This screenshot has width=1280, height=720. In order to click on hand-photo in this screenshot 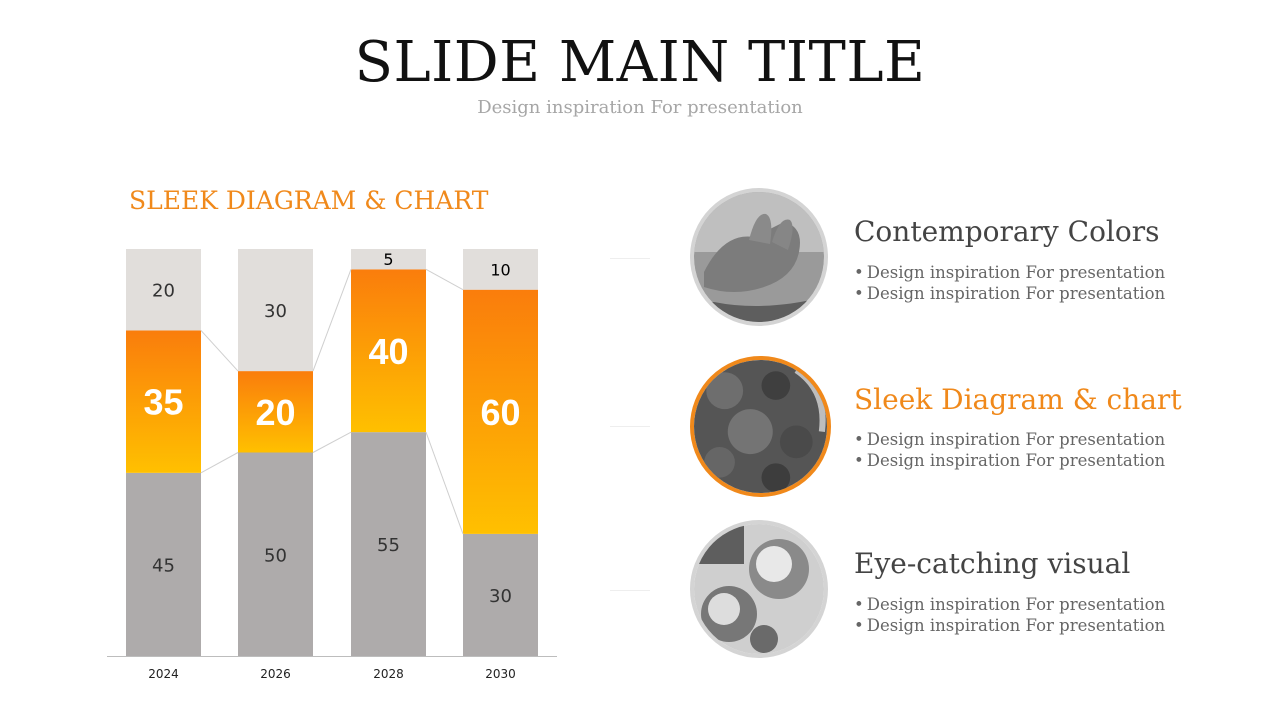, I will do `click(759, 257)`.